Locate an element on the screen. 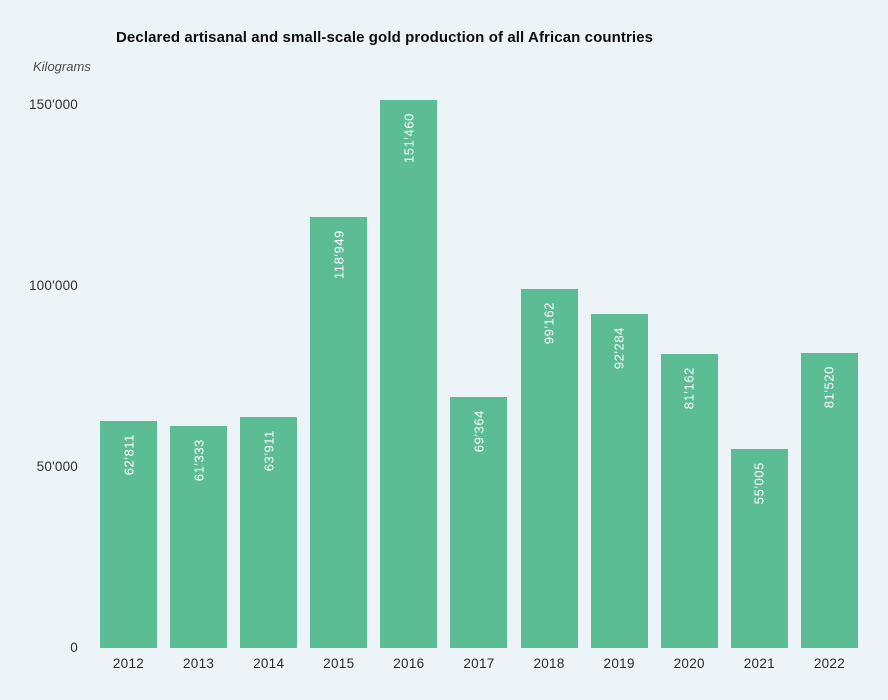  bar-column: 69'364 2017 is located at coordinates (479, 537).